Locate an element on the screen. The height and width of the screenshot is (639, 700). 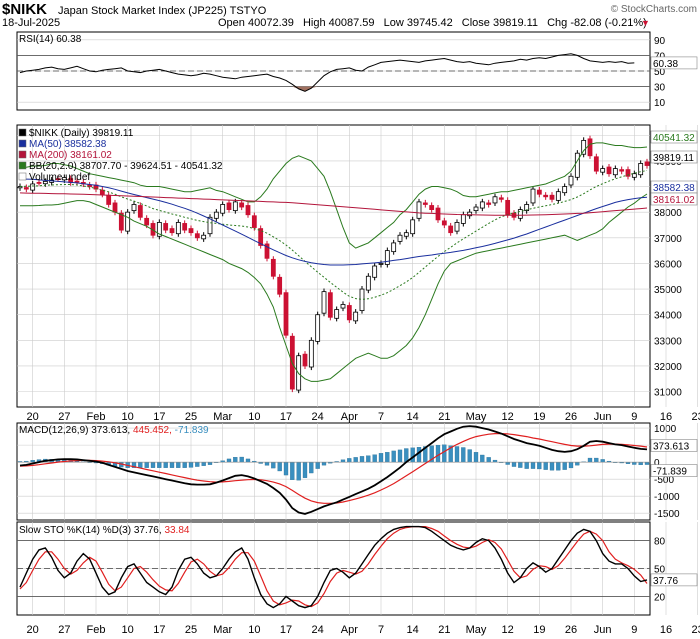
x-tick-label: May is located at coordinates (476, 630).